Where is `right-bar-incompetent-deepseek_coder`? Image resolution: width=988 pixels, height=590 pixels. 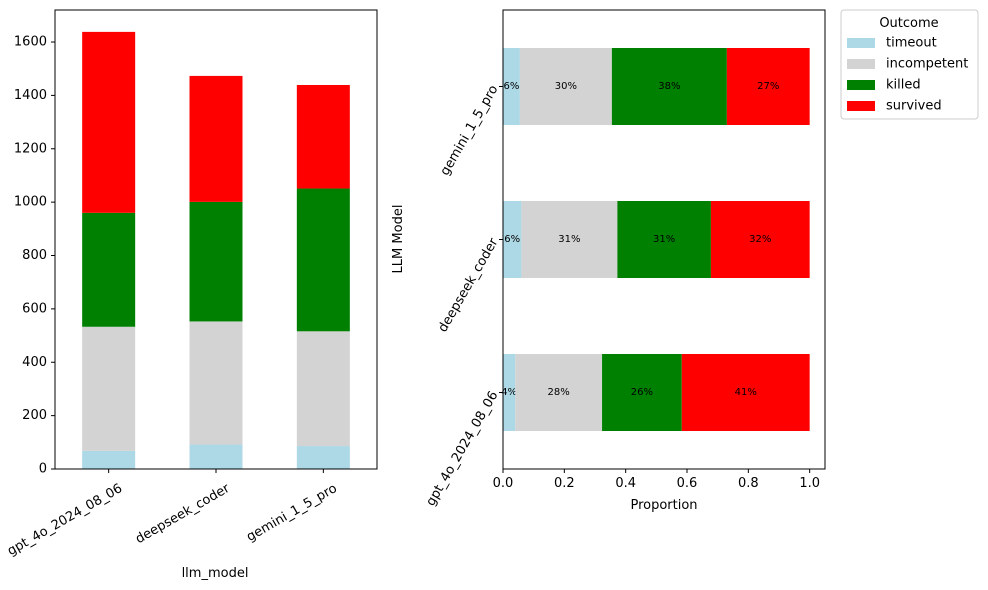
right-bar-incompetent-deepseek_coder is located at coordinates (569, 239).